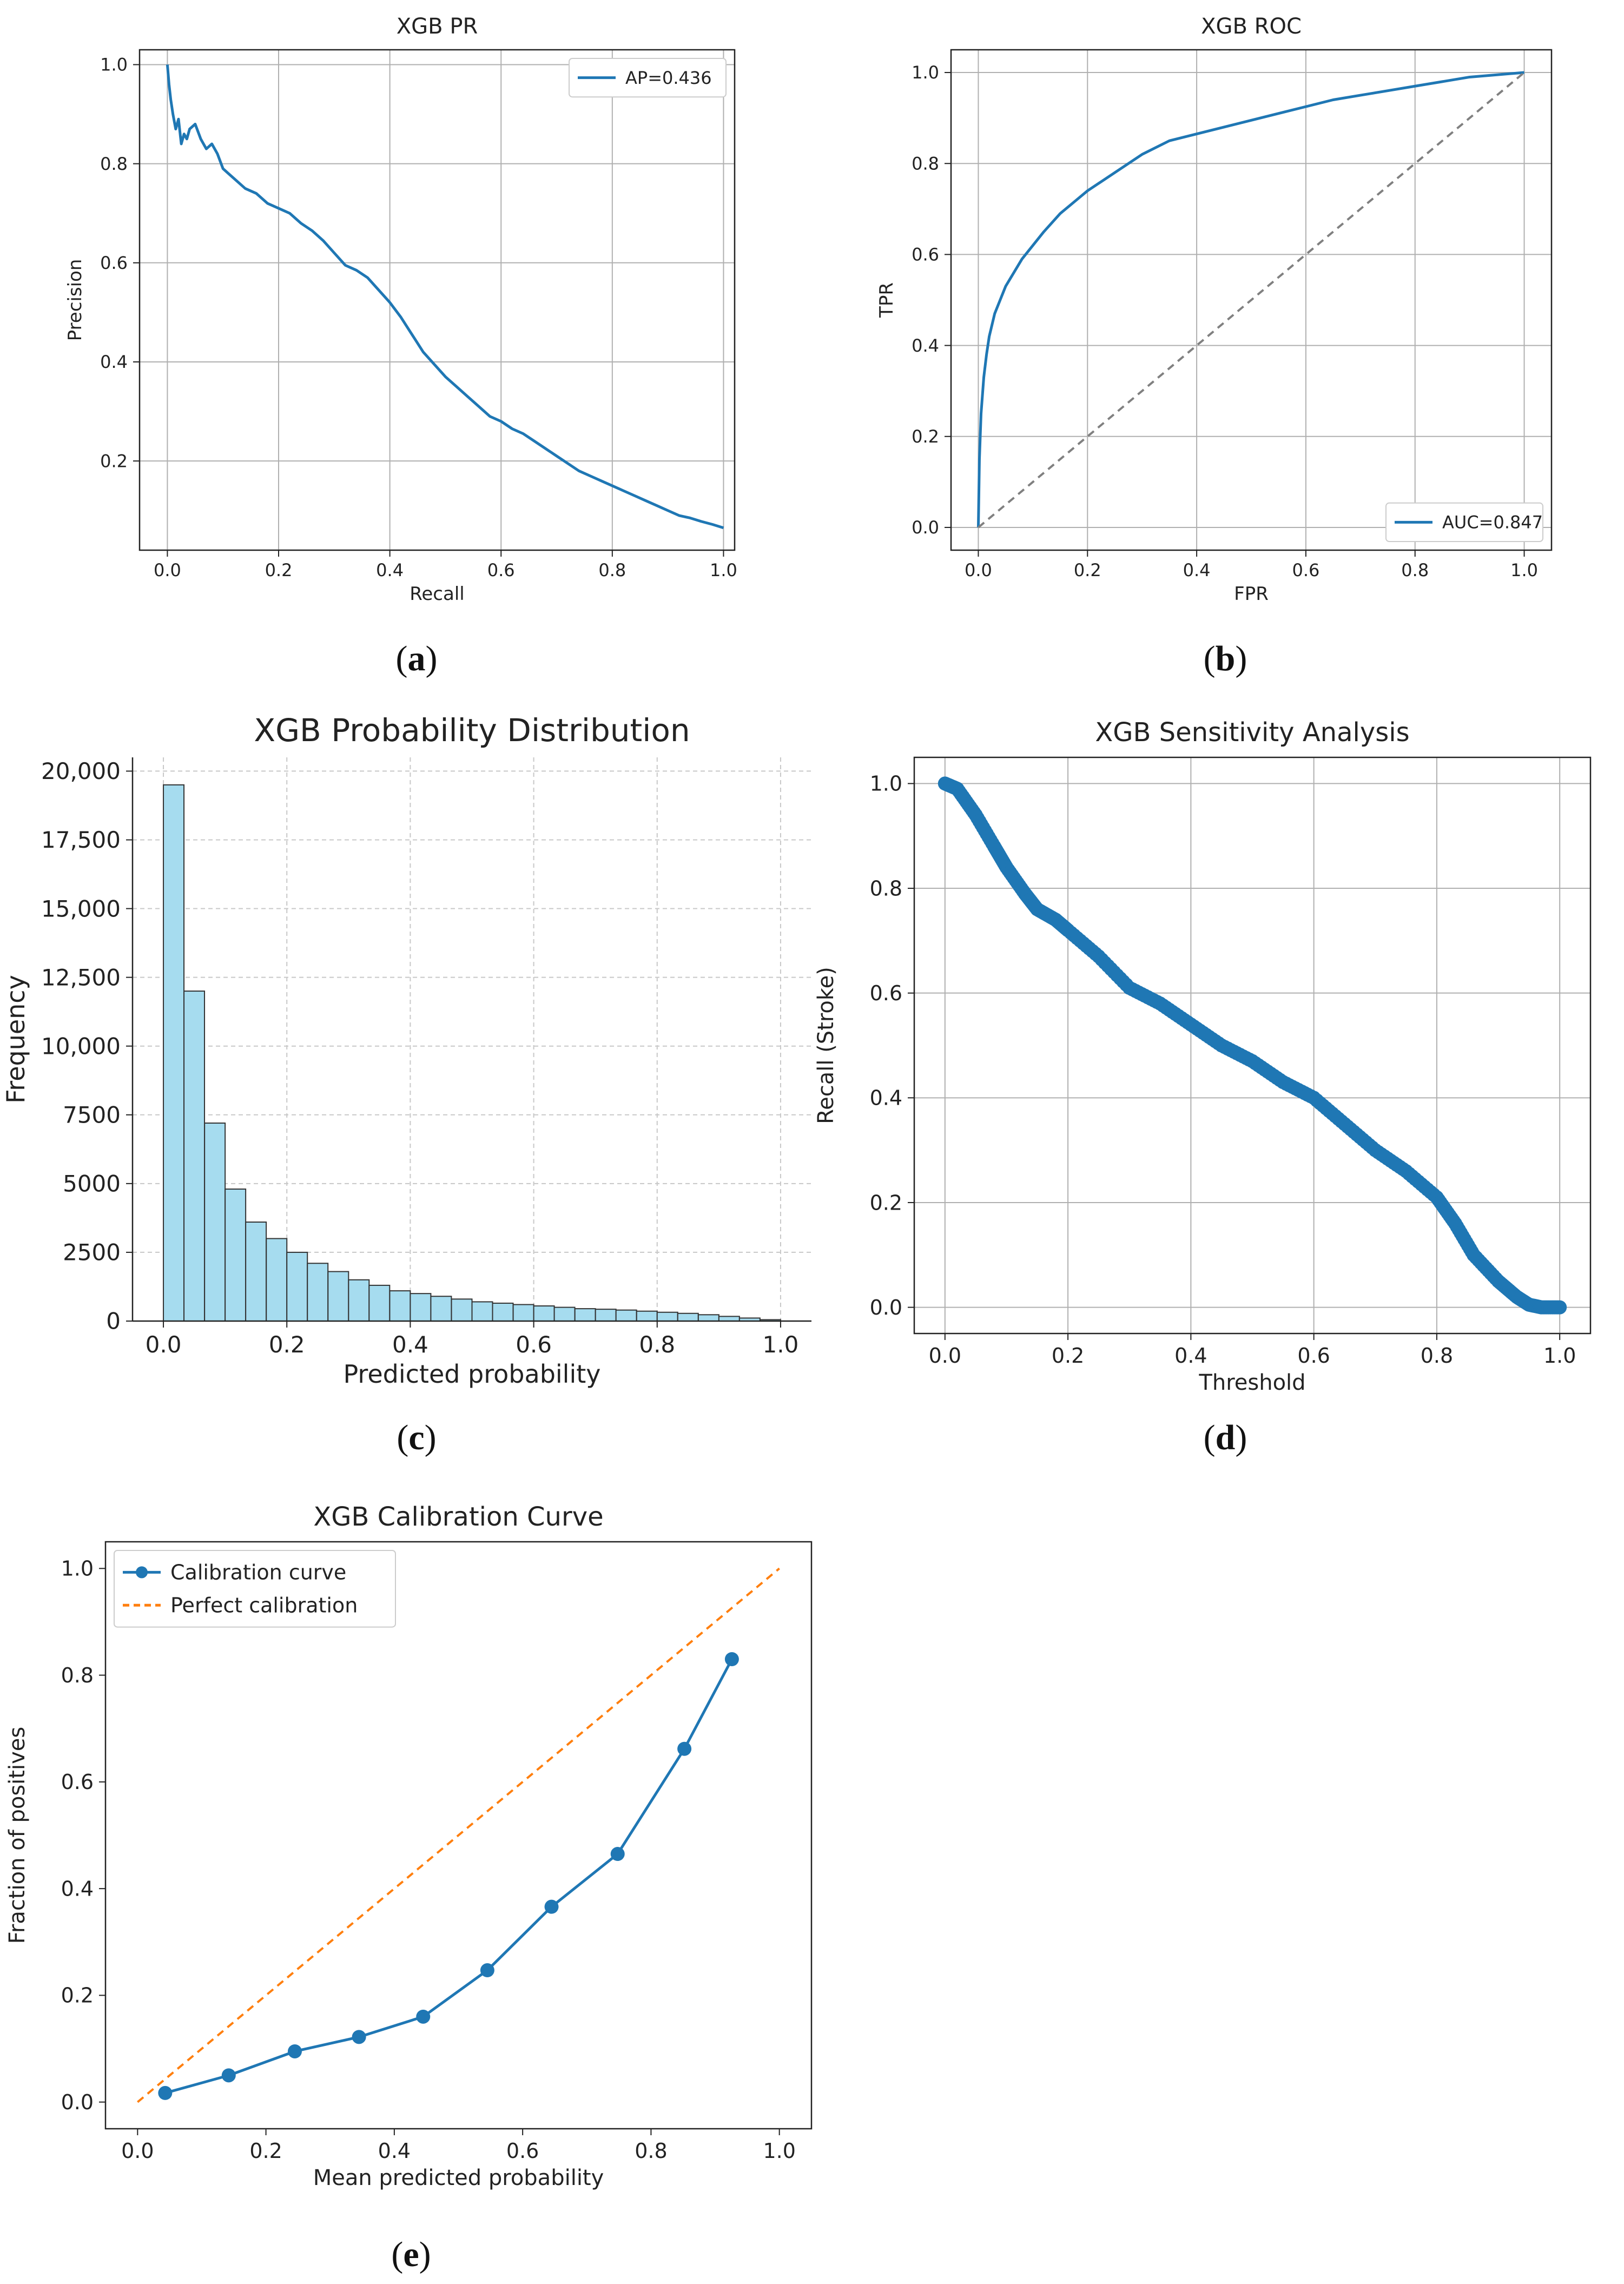 The image size is (1624, 2284). I want to click on calib-x-tick-label: 0.0, so click(138, 2151).